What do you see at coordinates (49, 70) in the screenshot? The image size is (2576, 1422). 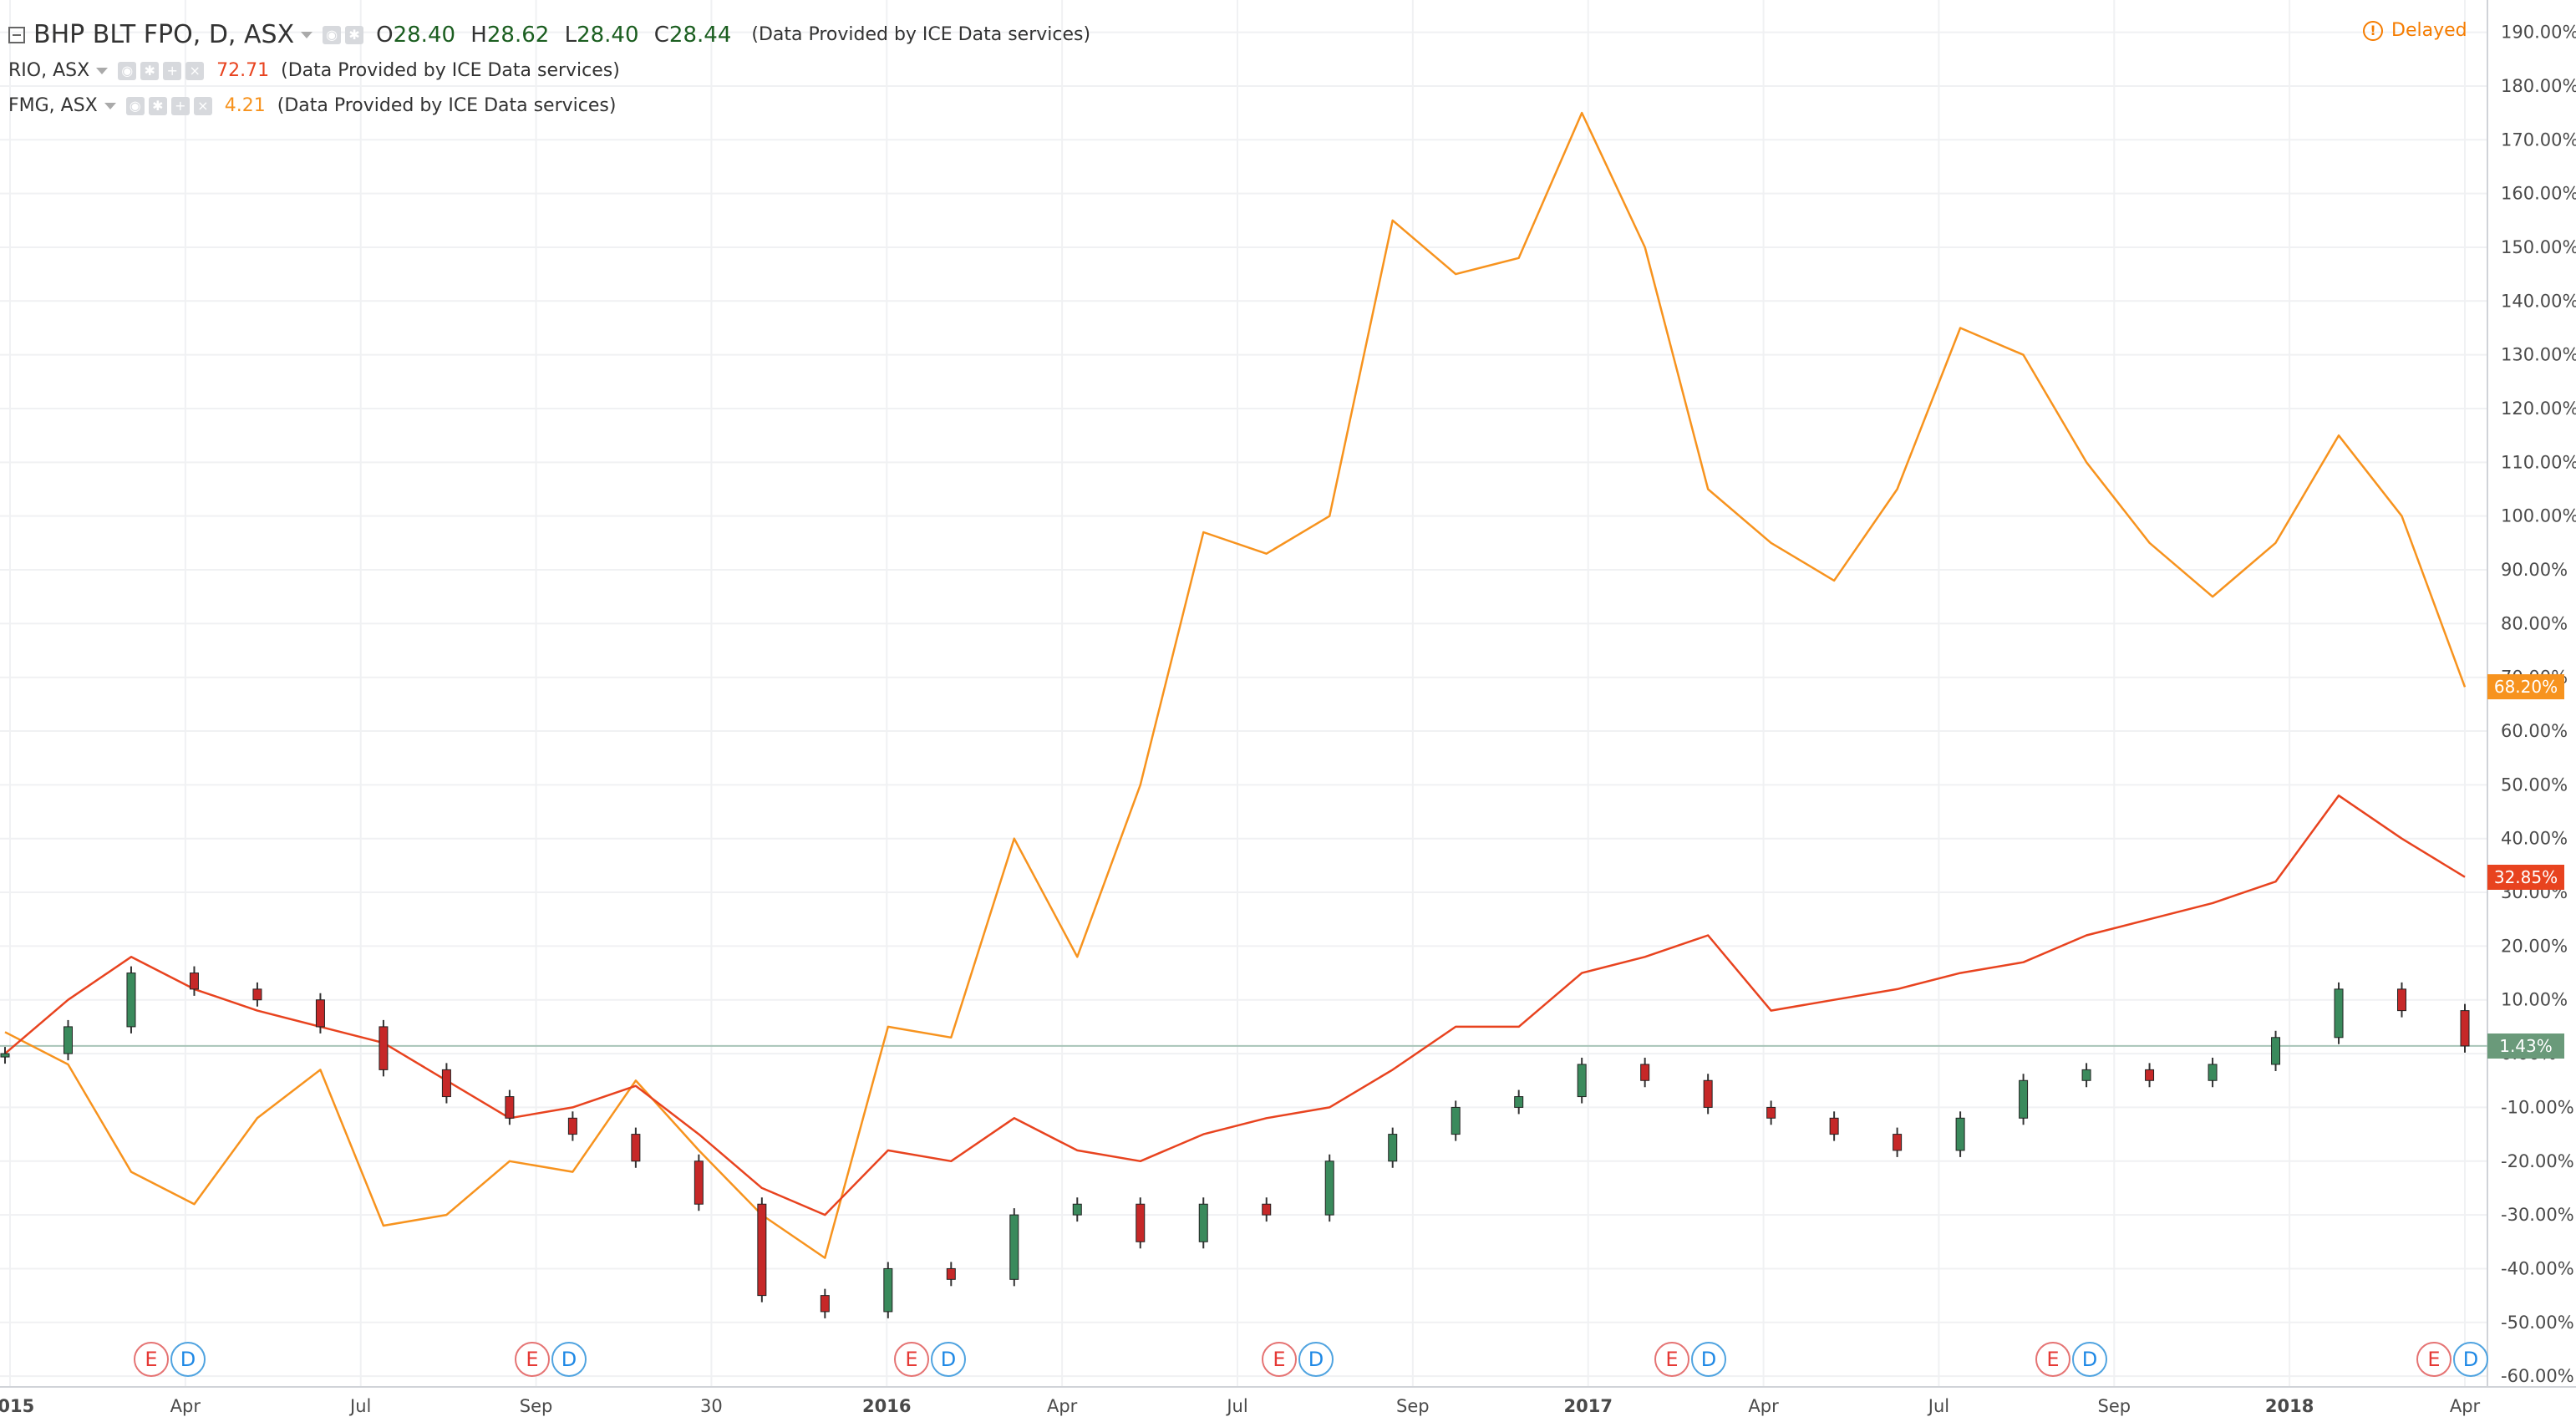 I see `compare-symbol-name: RIO, ASX` at bounding box center [49, 70].